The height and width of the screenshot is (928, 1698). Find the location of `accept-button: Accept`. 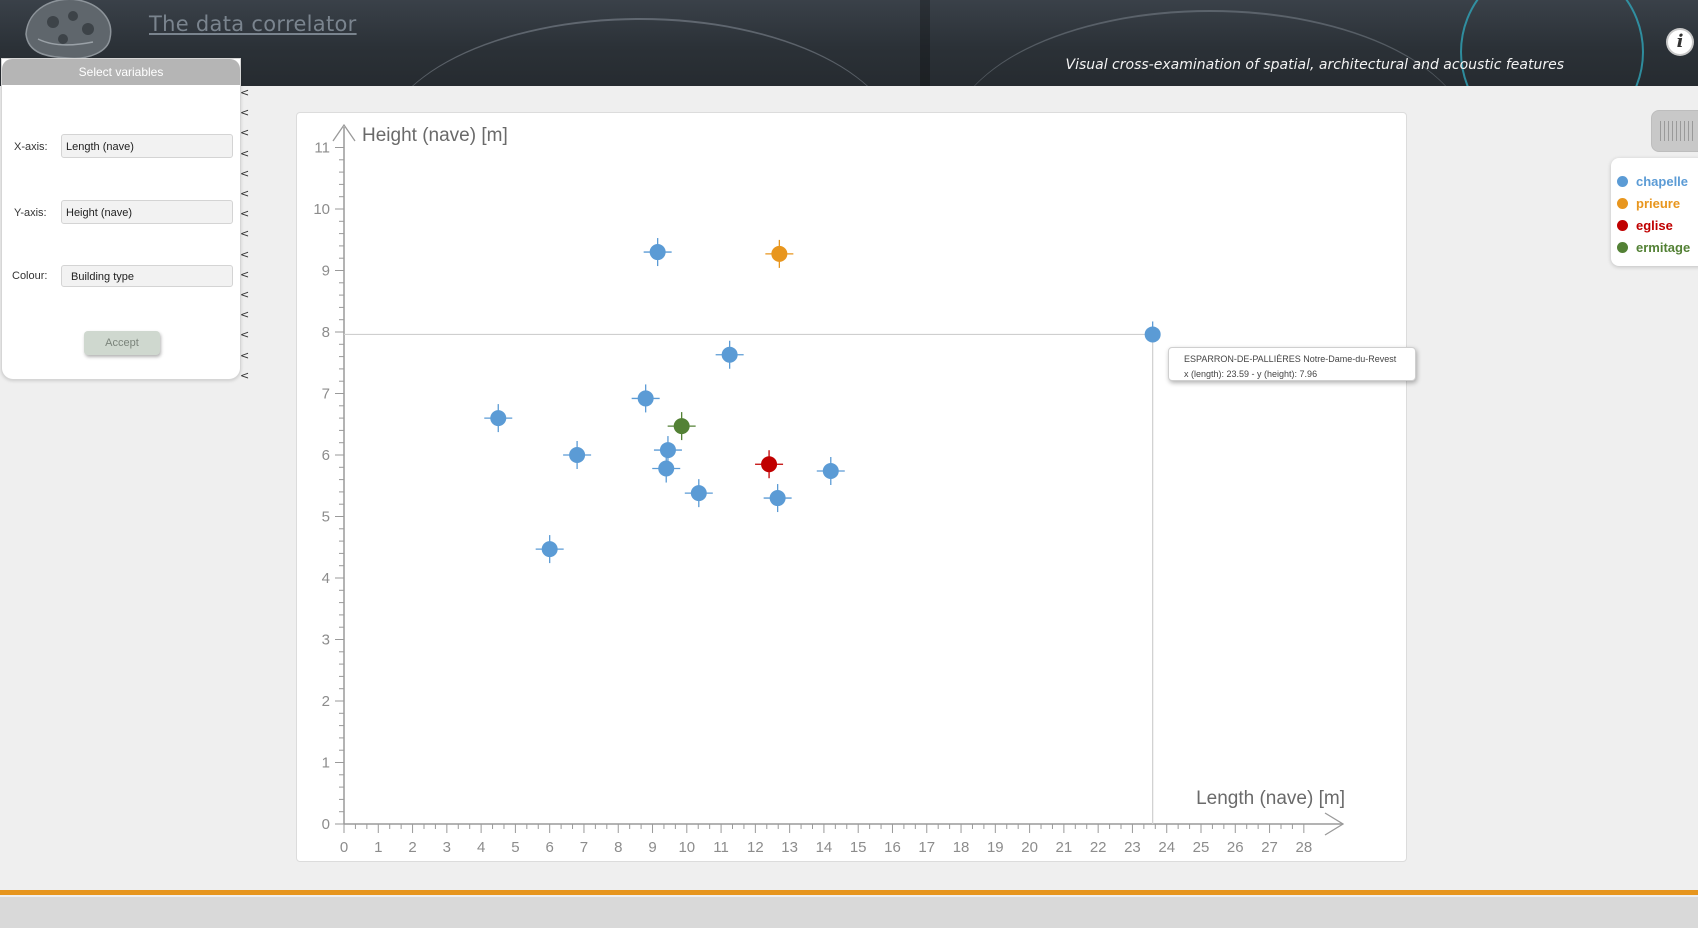

accept-button: Accept is located at coordinates (122, 343).